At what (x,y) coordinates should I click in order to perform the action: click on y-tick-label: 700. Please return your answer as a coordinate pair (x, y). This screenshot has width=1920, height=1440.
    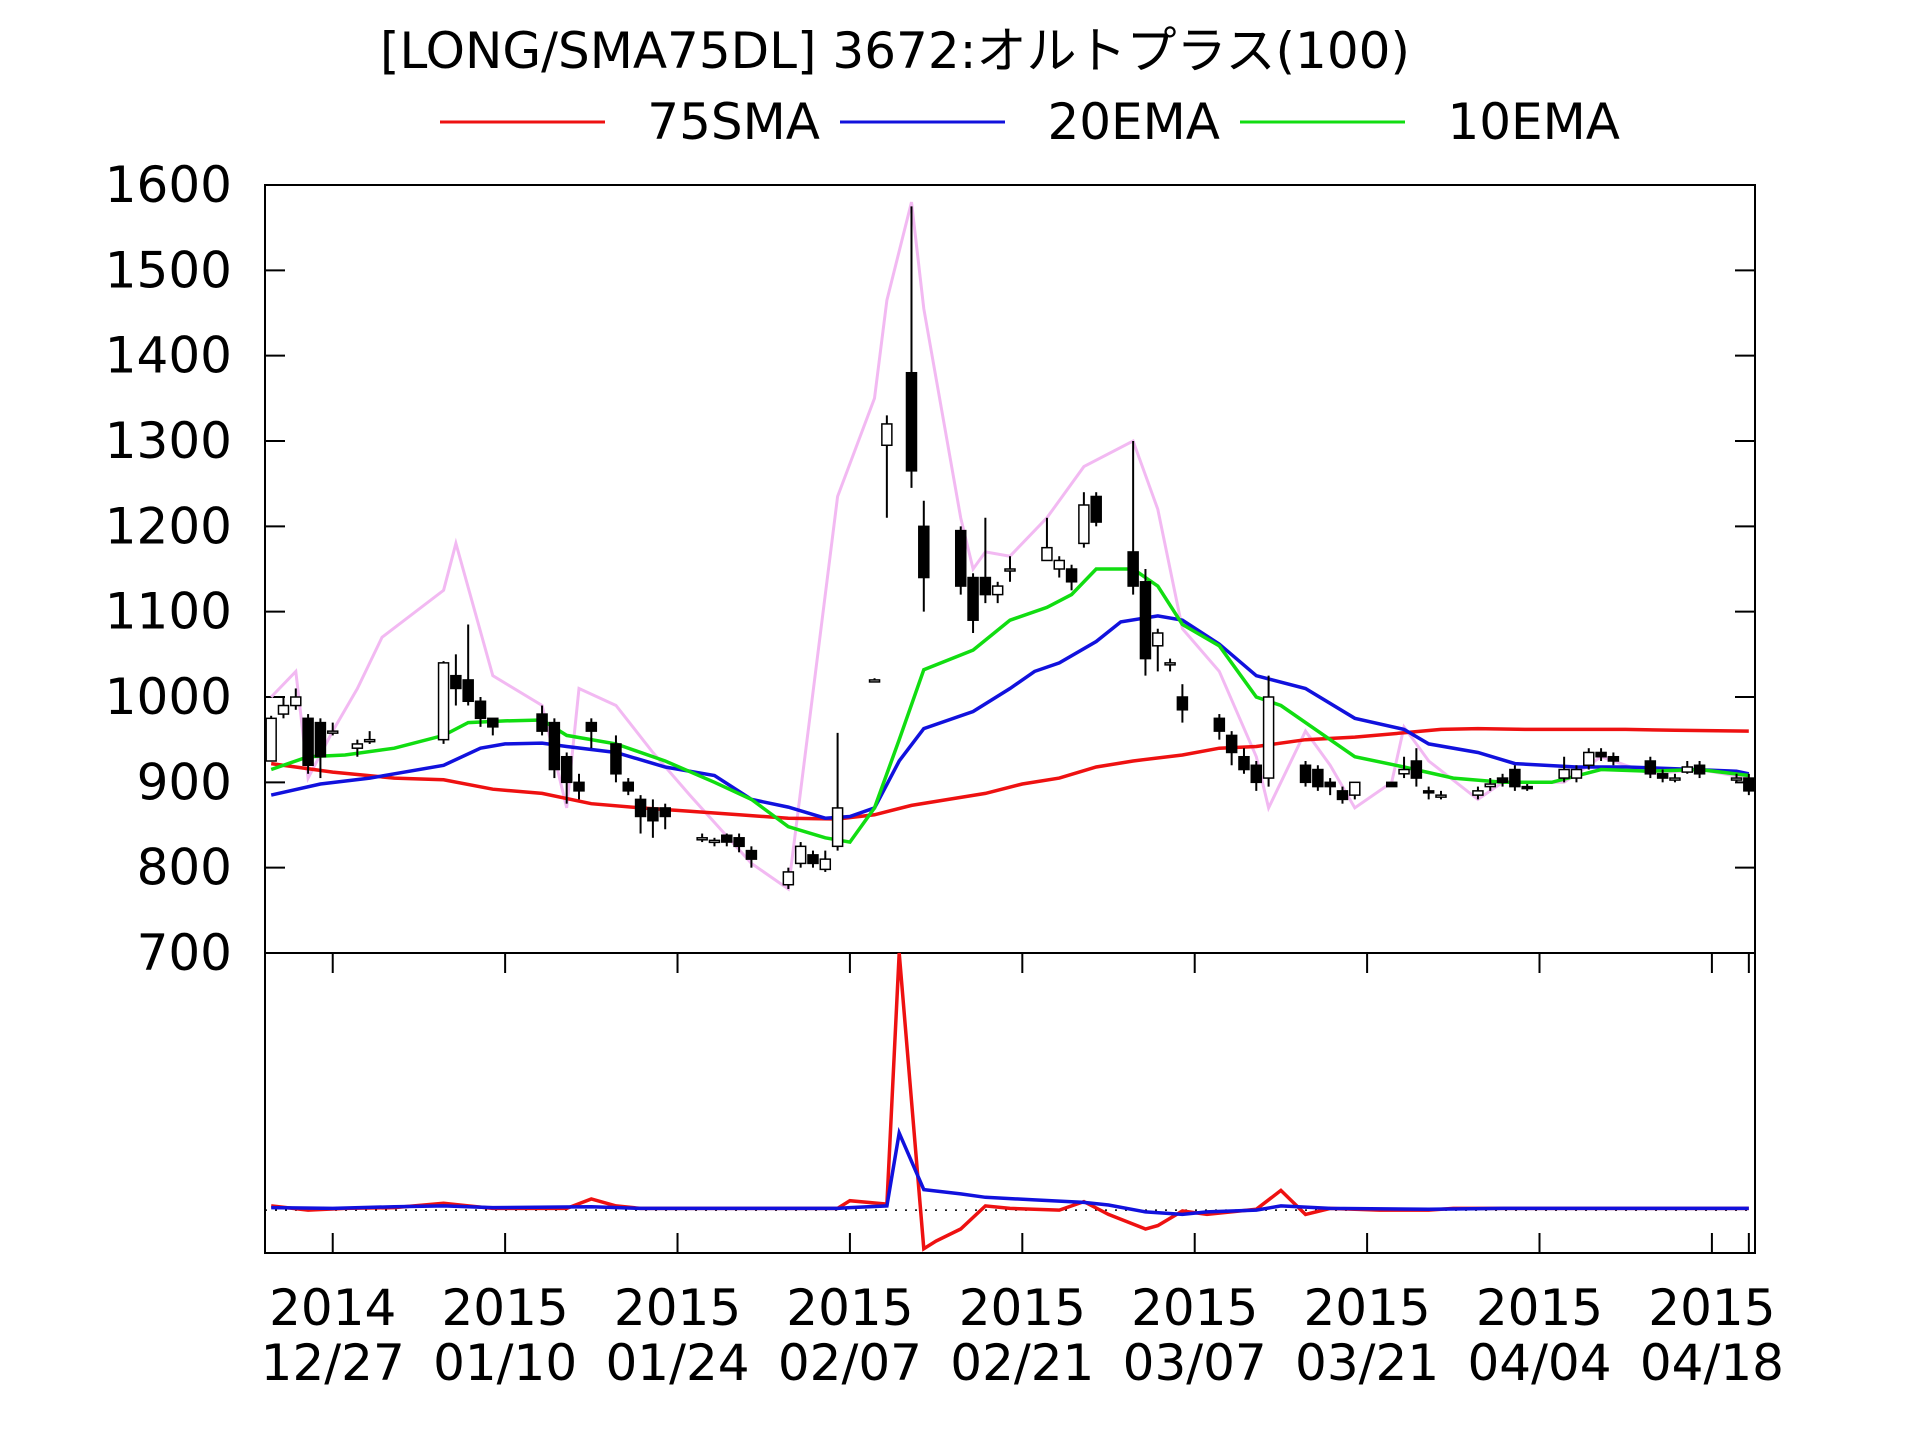
    Looking at the image, I should click on (184, 953).